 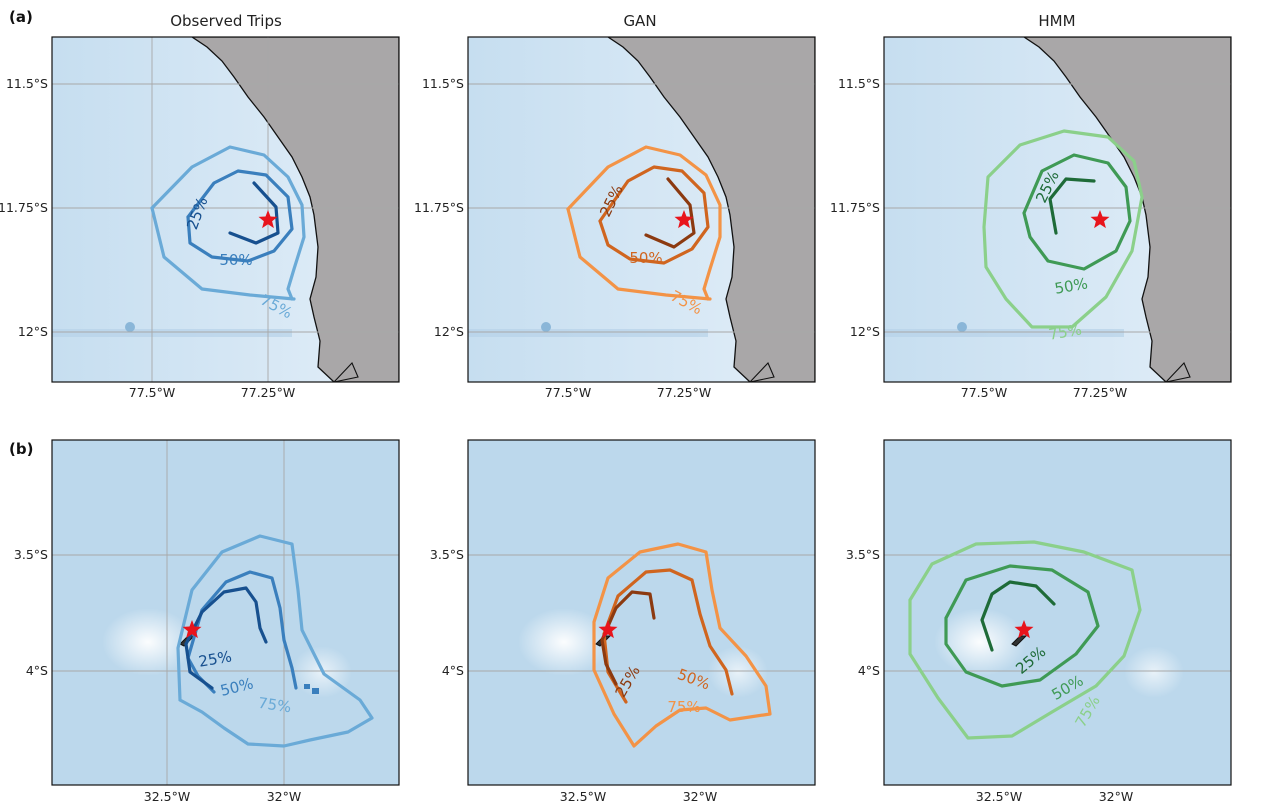 I want to click on row-label-a: (a), so click(x=21, y=17).